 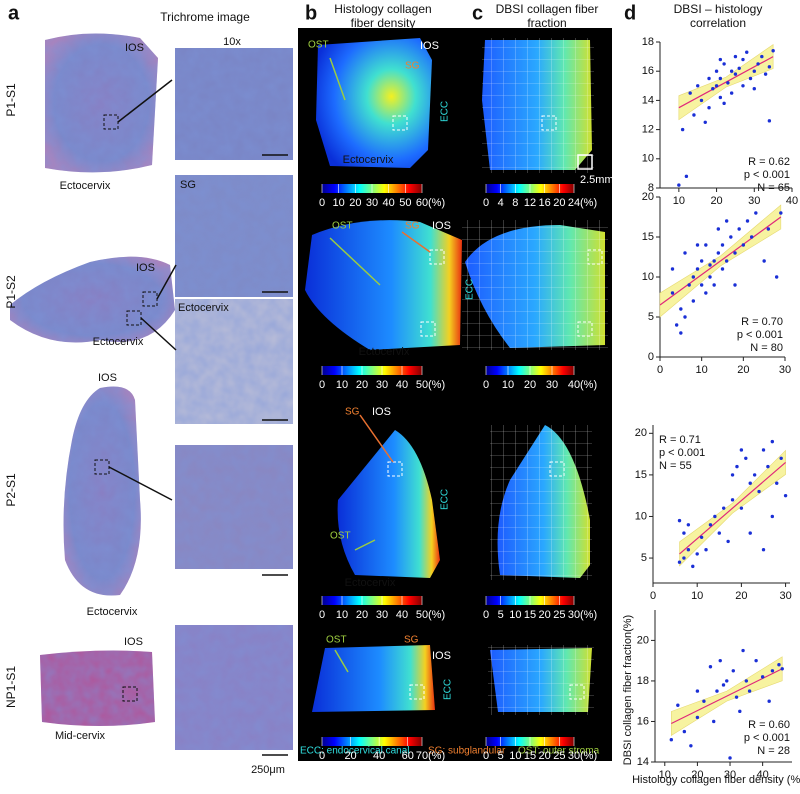 I want to click on stat-label: p < 0.001, so click(x=760, y=335).